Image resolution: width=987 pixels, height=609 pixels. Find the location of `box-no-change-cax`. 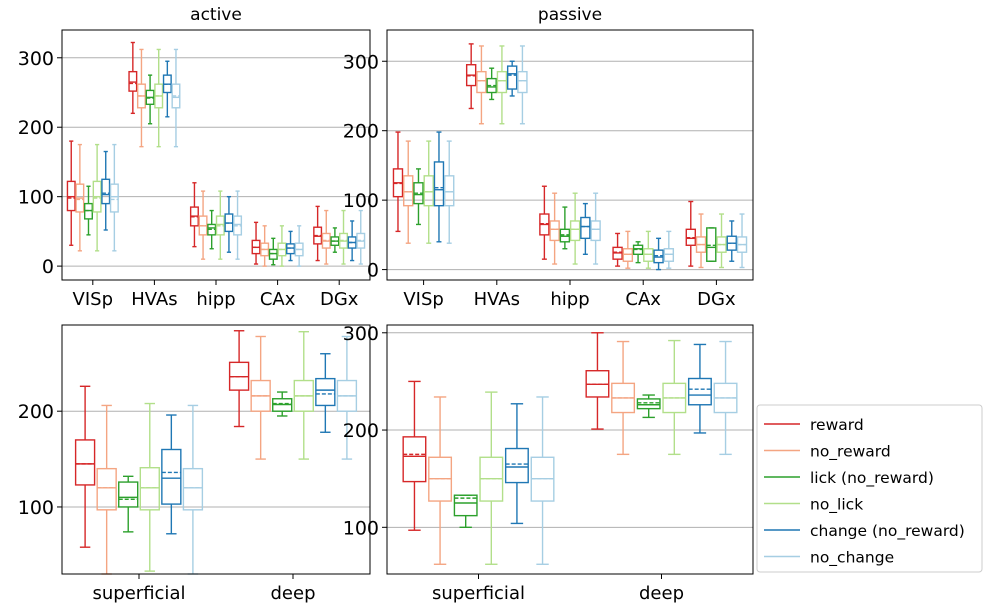

box-no-change-cax is located at coordinates (299, 246).